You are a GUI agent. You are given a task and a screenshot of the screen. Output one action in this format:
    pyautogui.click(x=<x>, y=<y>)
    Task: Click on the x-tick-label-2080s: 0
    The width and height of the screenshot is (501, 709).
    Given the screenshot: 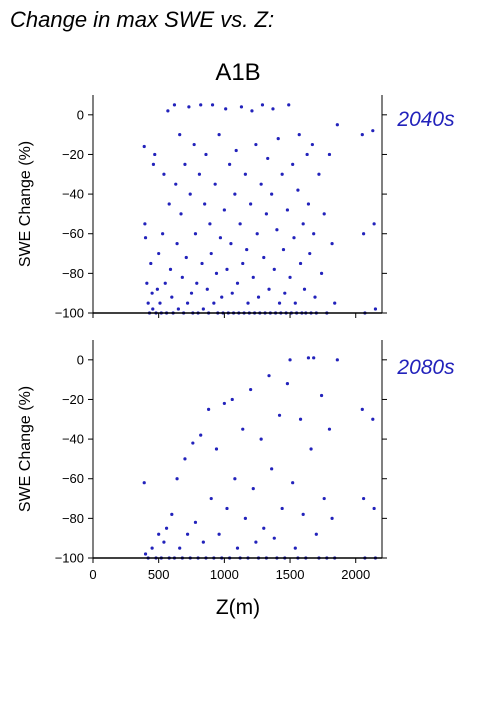 What is the action you would take?
    pyautogui.click(x=92, y=574)
    